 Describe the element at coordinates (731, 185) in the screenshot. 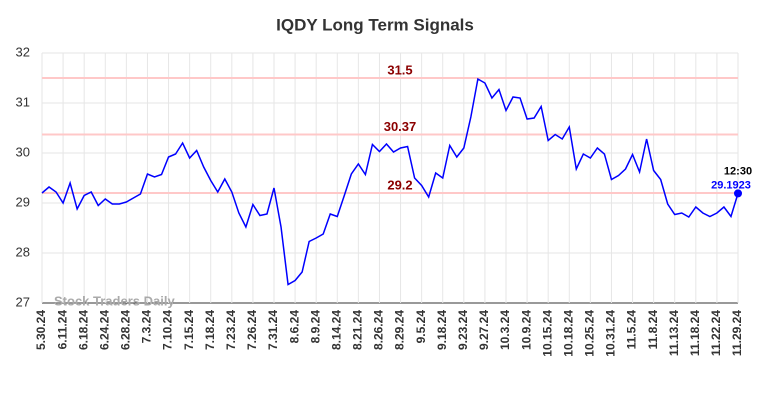

I see `last-value: 29.1923` at that location.